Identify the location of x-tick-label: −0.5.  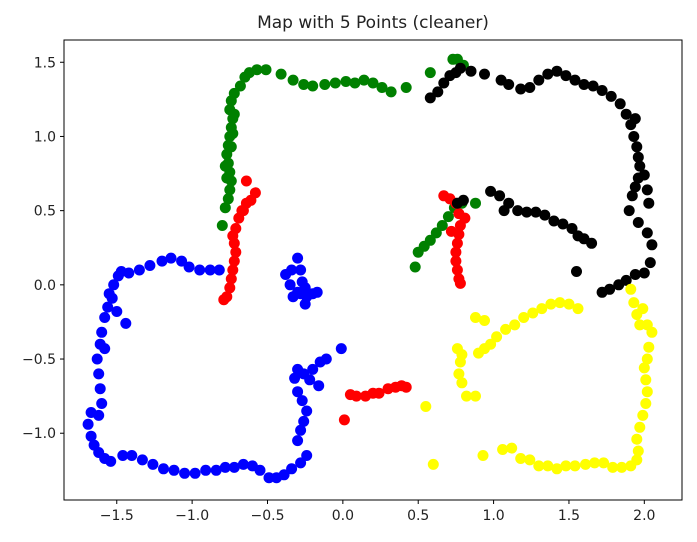
(267, 516).